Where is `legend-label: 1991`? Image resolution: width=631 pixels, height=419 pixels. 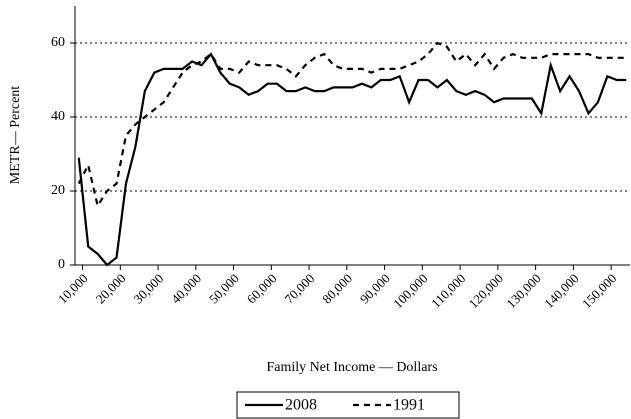 legend-label: 1991 is located at coordinates (409, 405).